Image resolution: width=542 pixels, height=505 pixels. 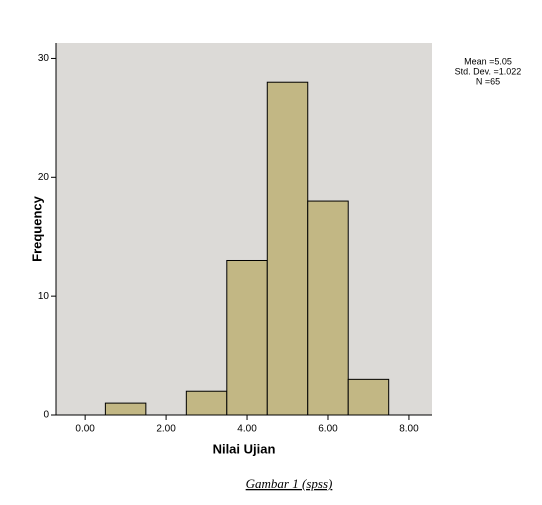 What do you see at coordinates (488, 71) in the screenshot?
I see `stat-sd: Std. Dev. =1.022` at bounding box center [488, 71].